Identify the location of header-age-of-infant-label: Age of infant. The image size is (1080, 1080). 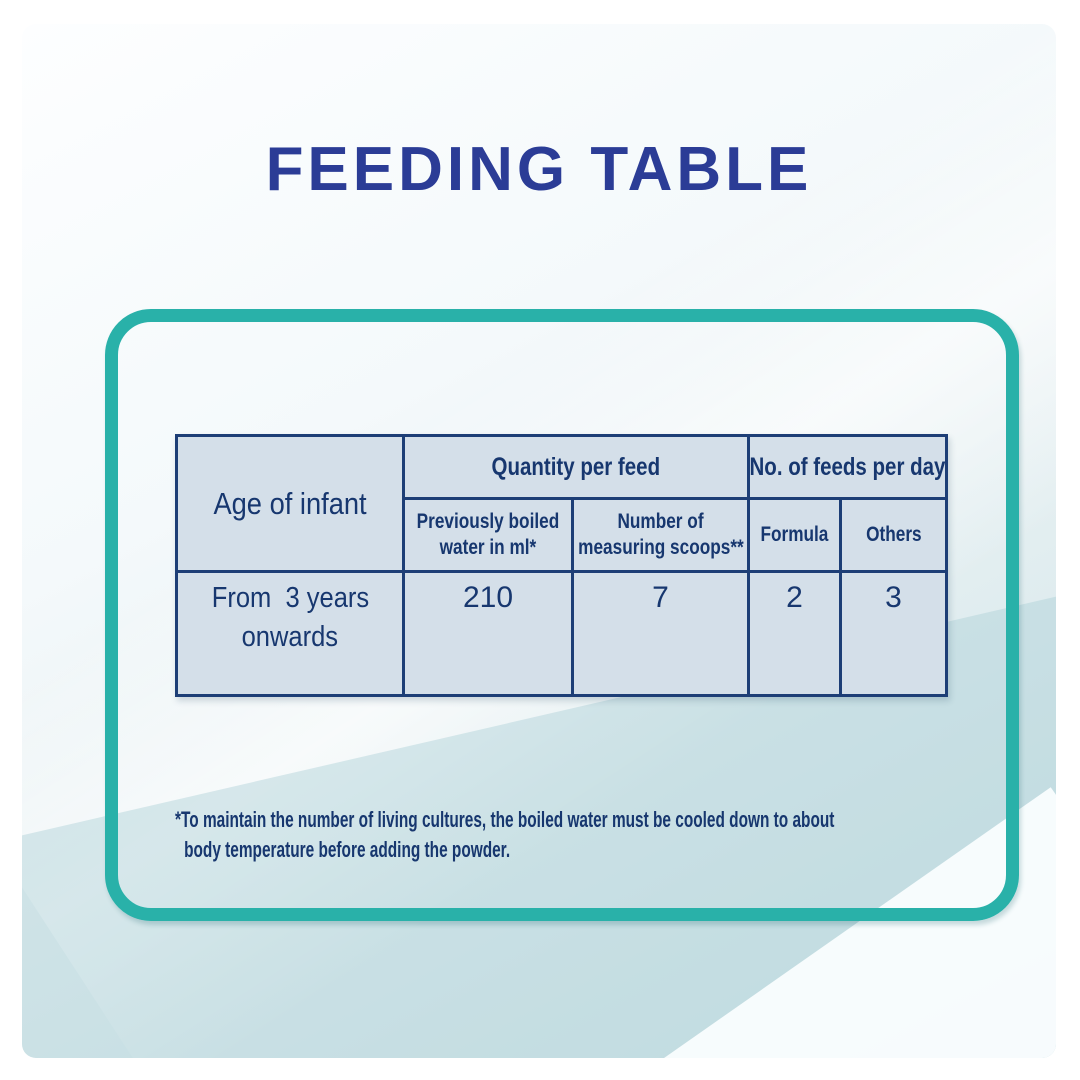
(290, 503).